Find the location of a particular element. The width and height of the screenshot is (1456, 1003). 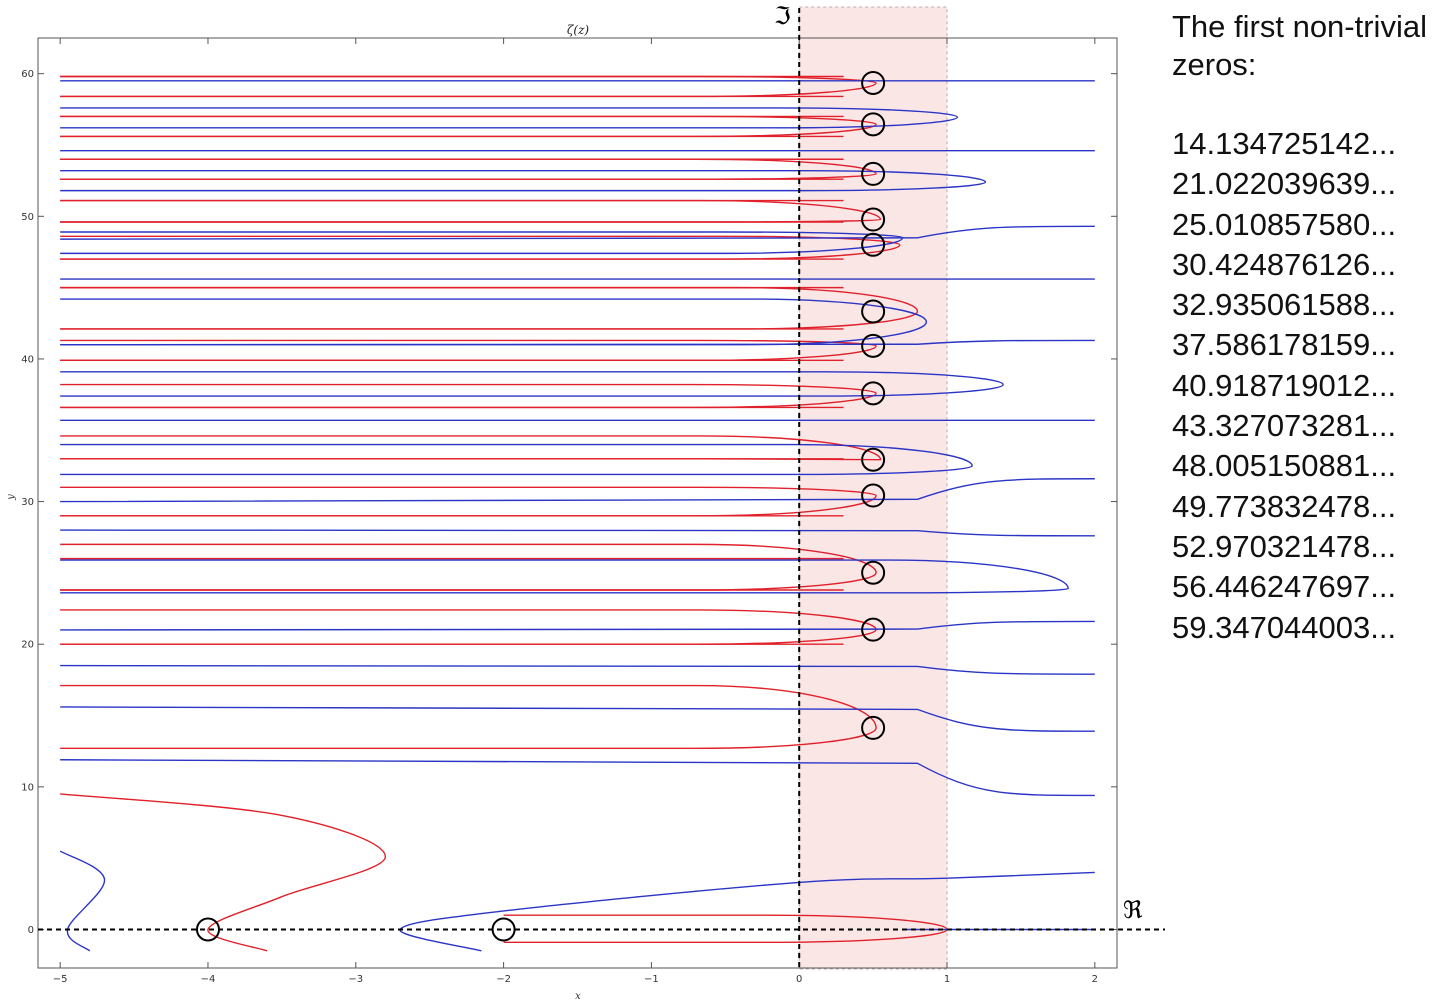

y-tick-label: 40 is located at coordinates (27, 359).